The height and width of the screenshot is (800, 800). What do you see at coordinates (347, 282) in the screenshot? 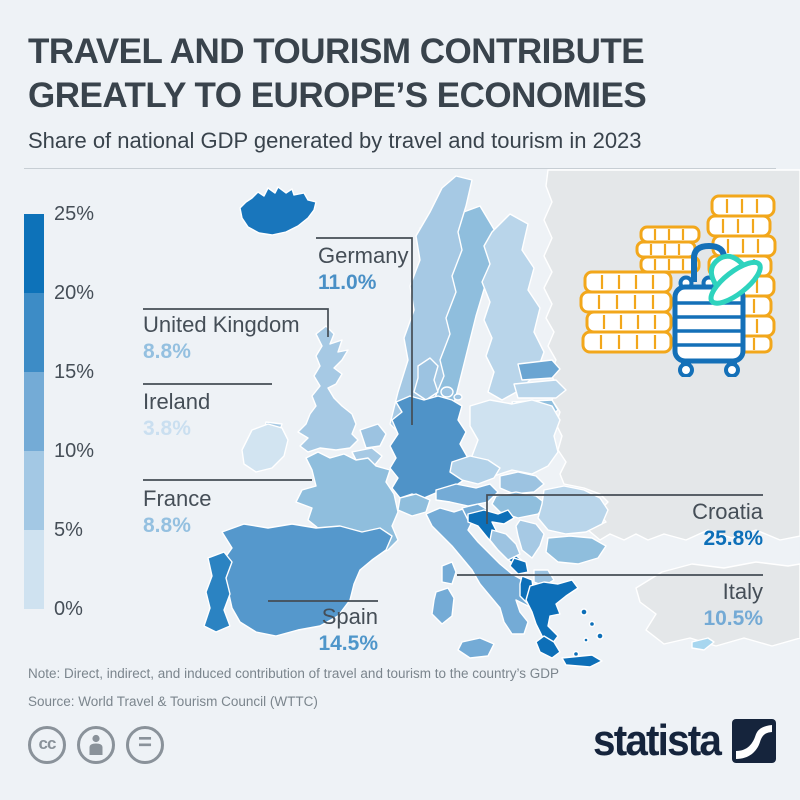
I see `country-value: 11.0%` at bounding box center [347, 282].